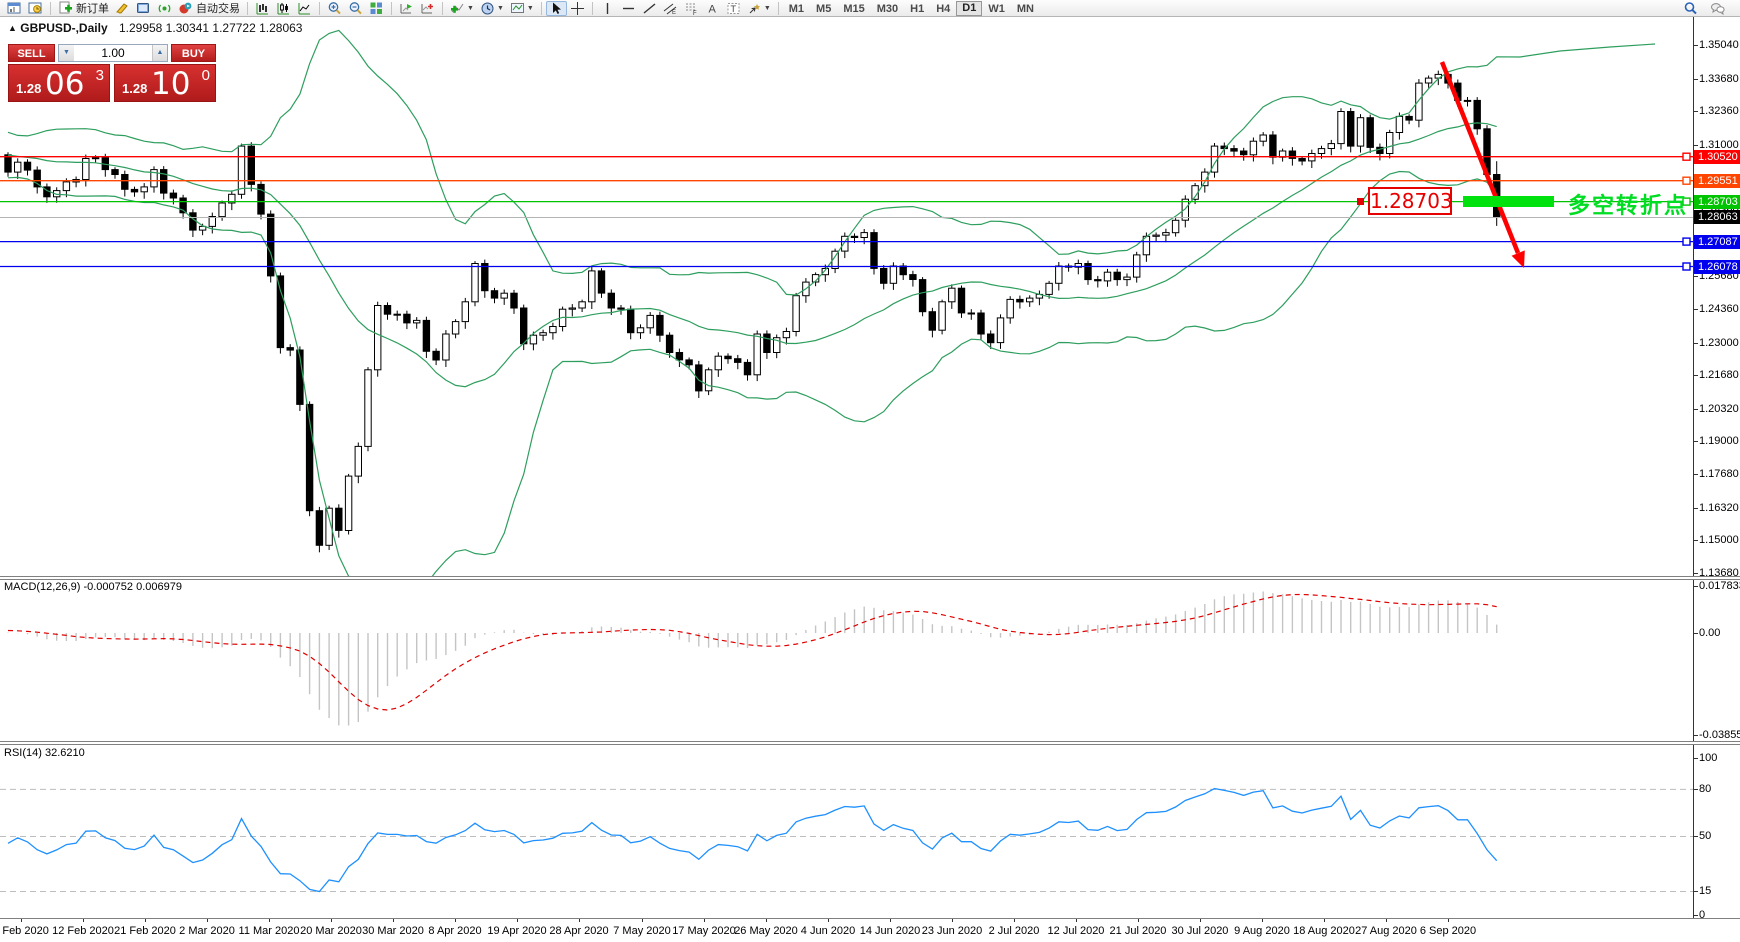  What do you see at coordinates (24, 931) in the screenshot?
I see `date-axis-label: 3 Feb 2020` at bounding box center [24, 931].